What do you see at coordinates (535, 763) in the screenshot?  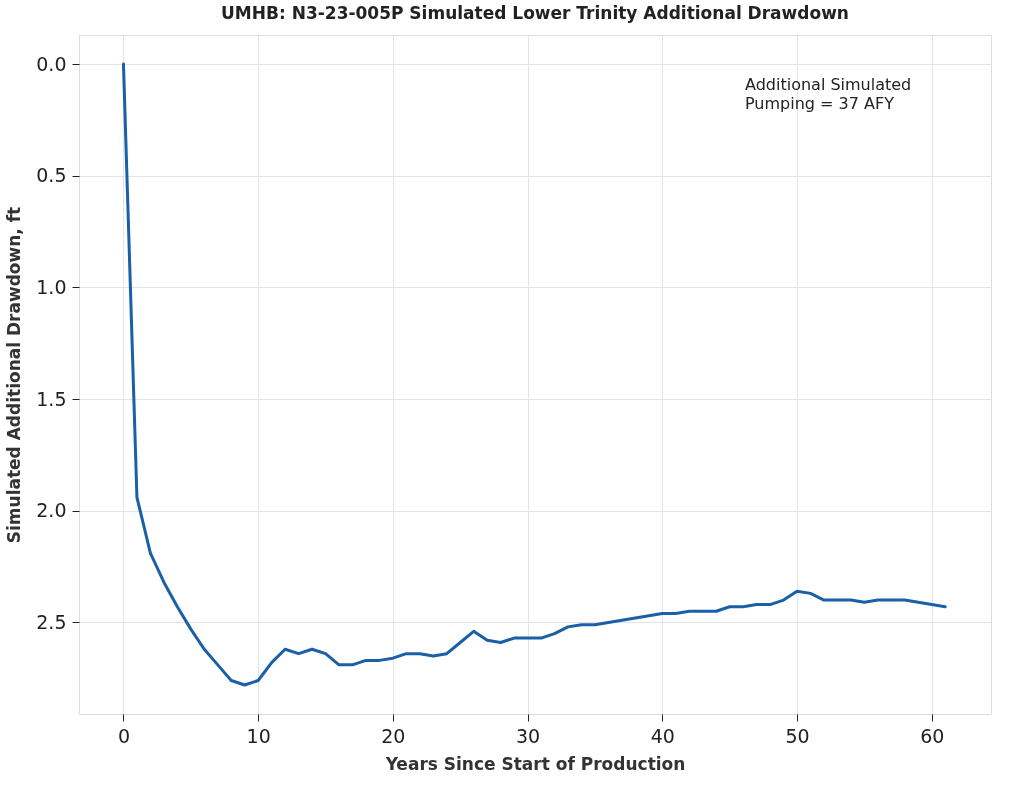 I see `x-axis-title: Years Since Start of Production` at bounding box center [535, 763].